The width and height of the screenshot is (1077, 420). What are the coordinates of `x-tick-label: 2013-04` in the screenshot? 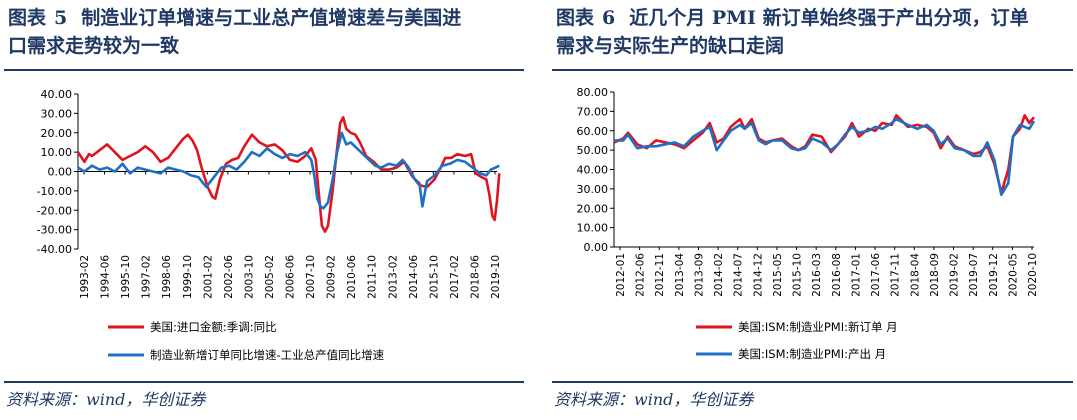 It's located at (680, 275).